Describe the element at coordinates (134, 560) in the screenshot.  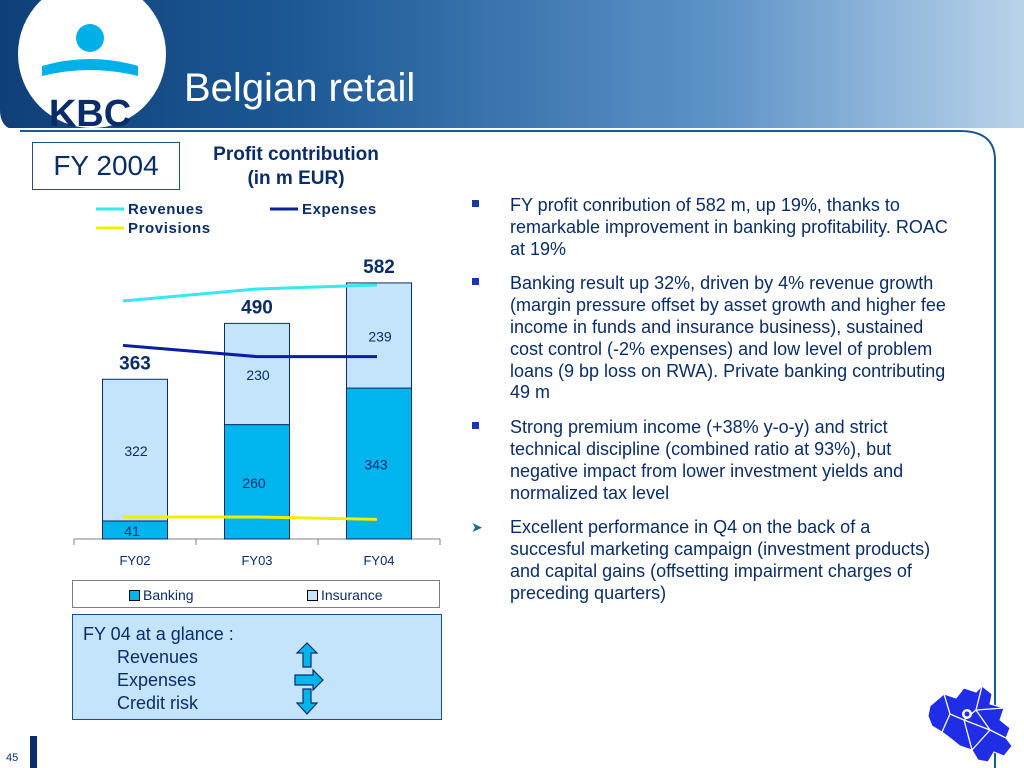
I see `x-tick-label-fy02: FY02` at that location.